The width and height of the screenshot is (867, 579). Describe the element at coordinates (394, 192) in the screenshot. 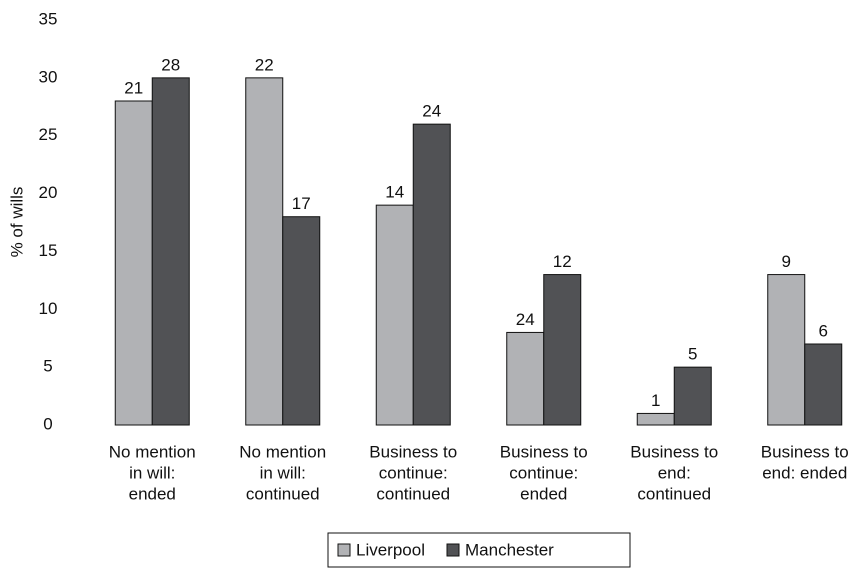

I see `data-label: 14` at that location.